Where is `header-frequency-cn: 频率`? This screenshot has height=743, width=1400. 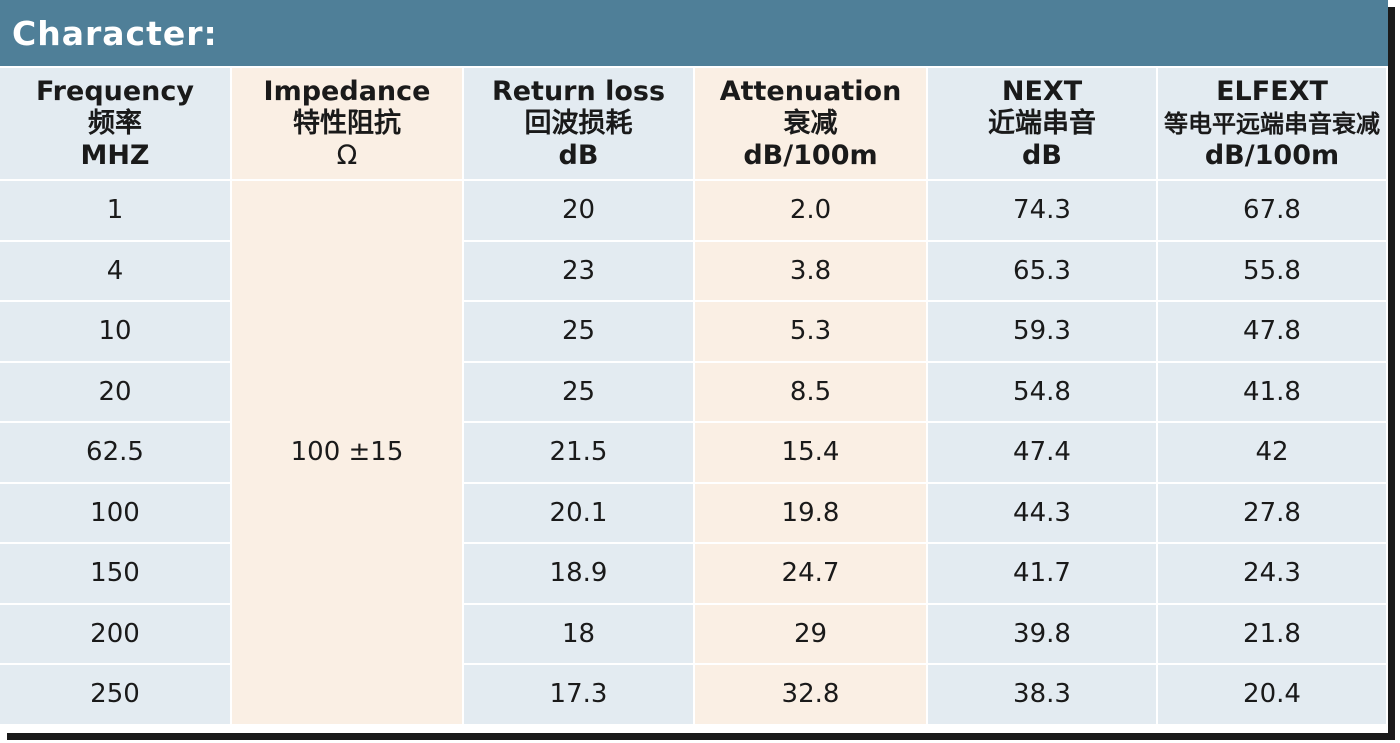 header-frequency-cn: 频率 is located at coordinates (115, 123).